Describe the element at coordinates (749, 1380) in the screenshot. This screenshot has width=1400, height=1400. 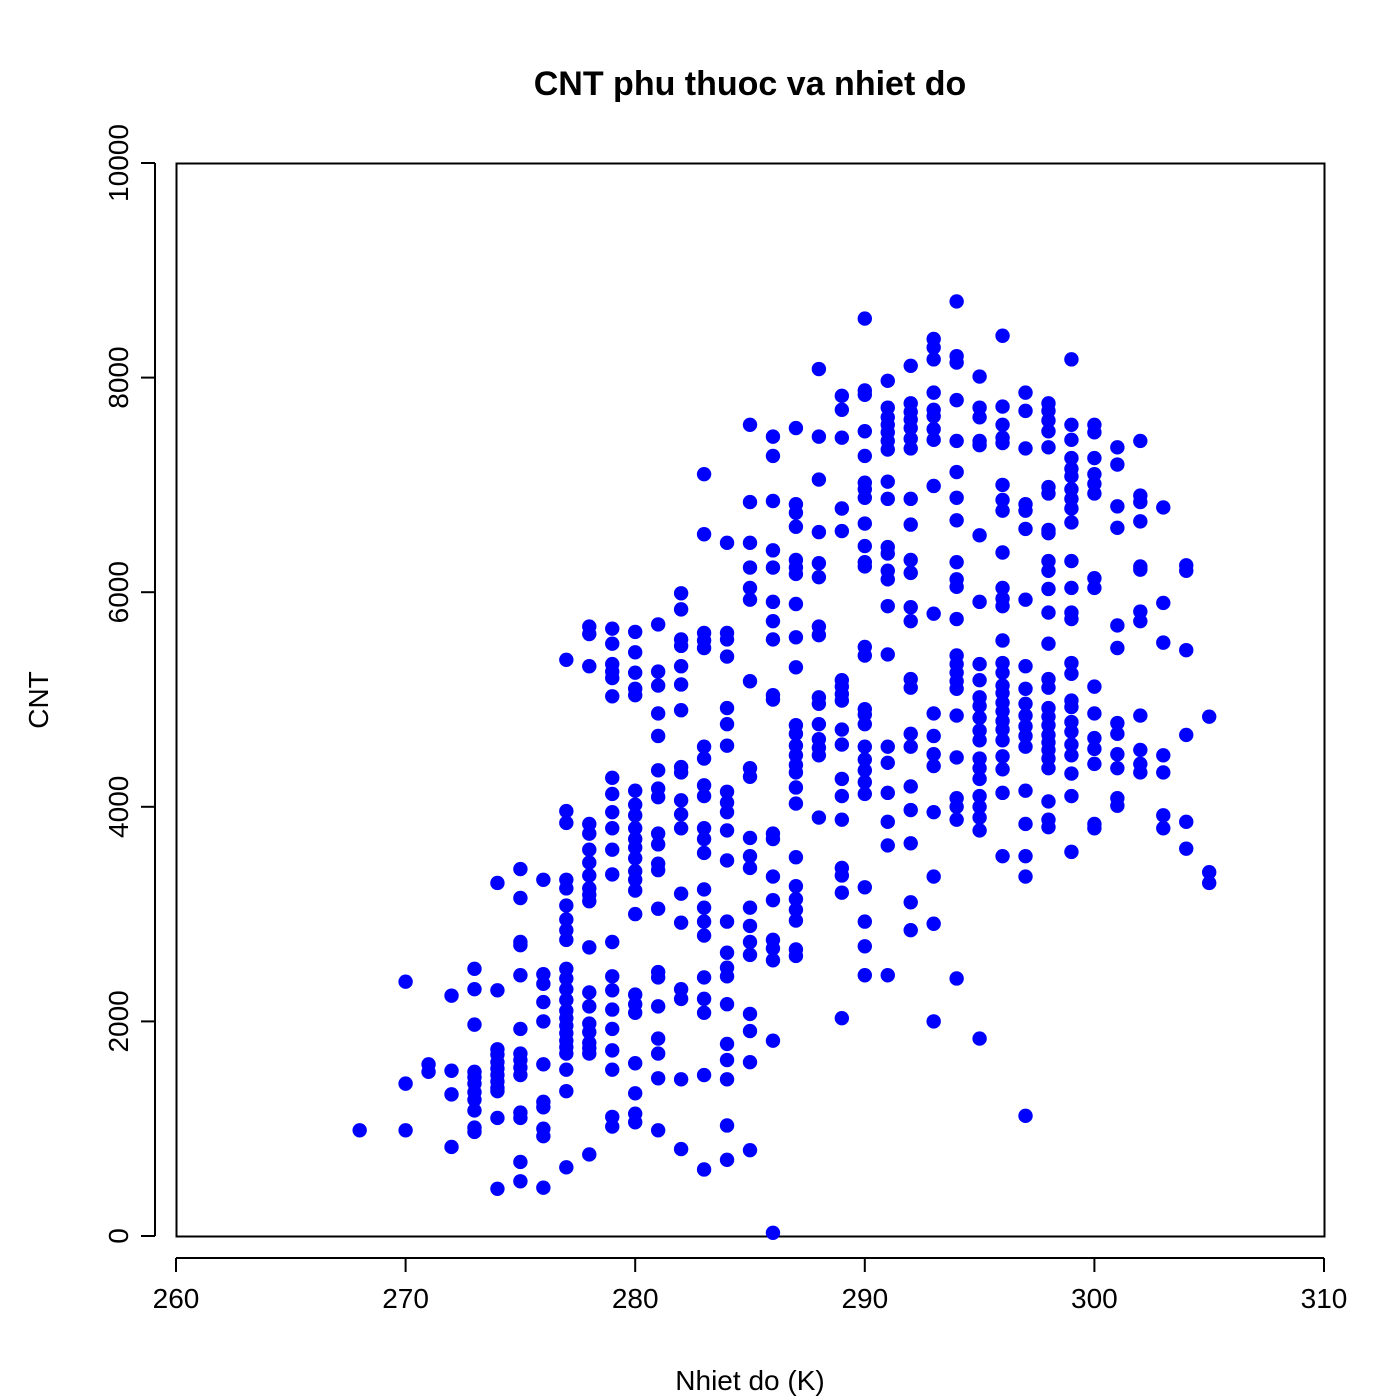
I see `x-axis-label: Nhiet do (K)` at that location.